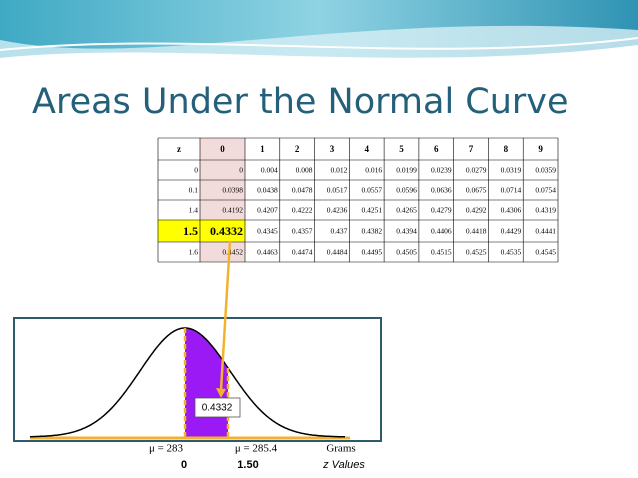 Image resolution: width=638 pixels, height=478 pixels. Describe the element at coordinates (304, 170) in the screenshot. I see `table-cell: 0.008` at that location.